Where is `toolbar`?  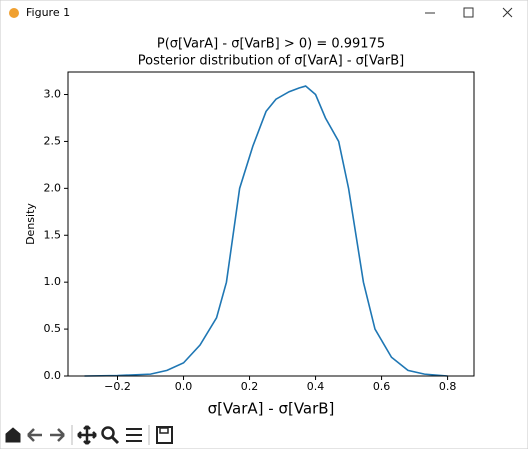 toolbar is located at coordinates (89, 435).